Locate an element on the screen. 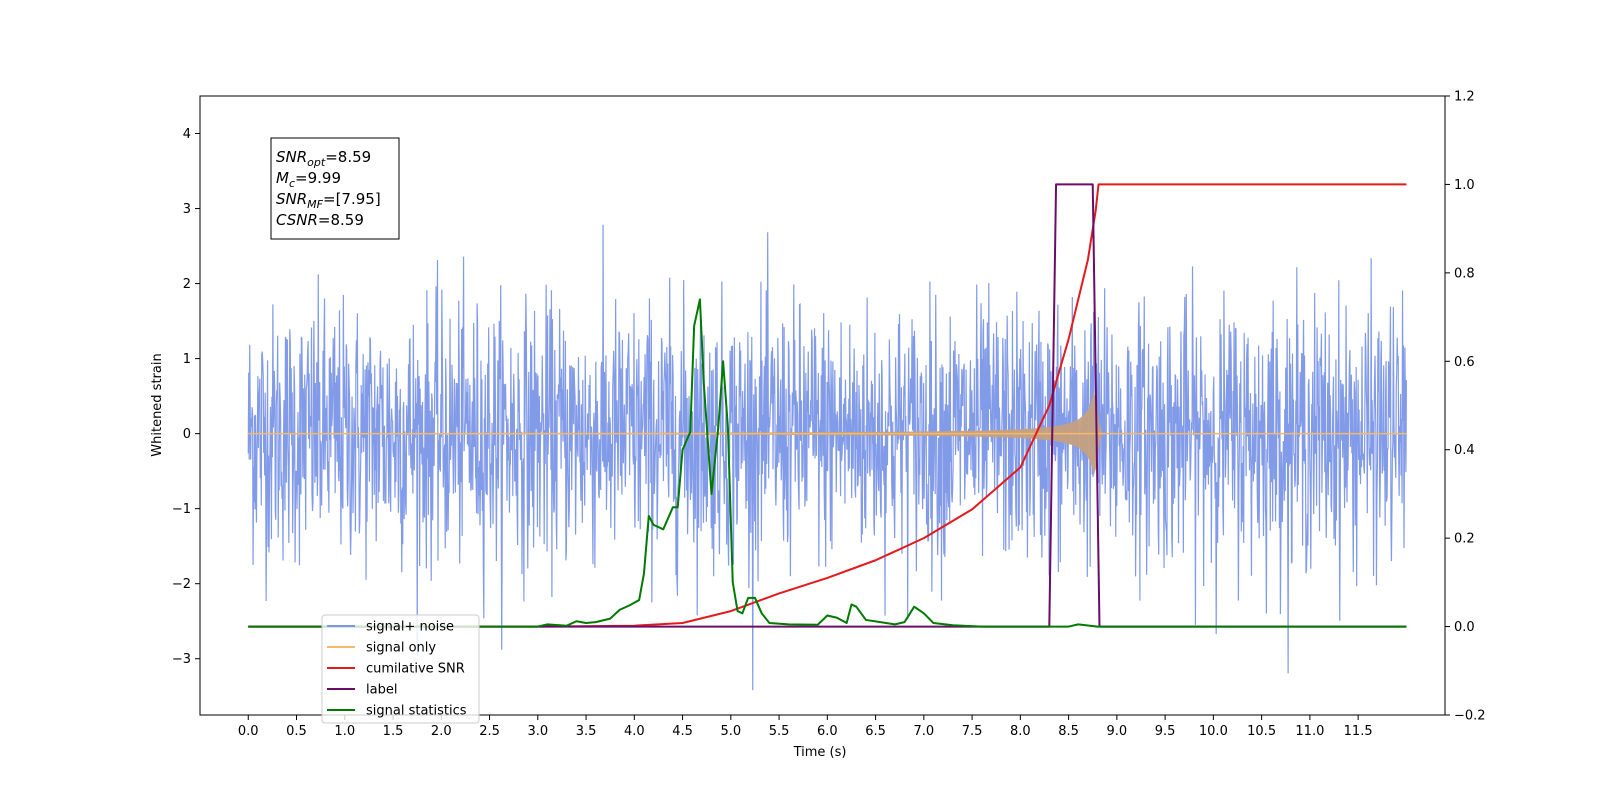 This screenshot has height=800, width=1600. y2-tick-label: 0.4 is located at coordinates (1464, 450).